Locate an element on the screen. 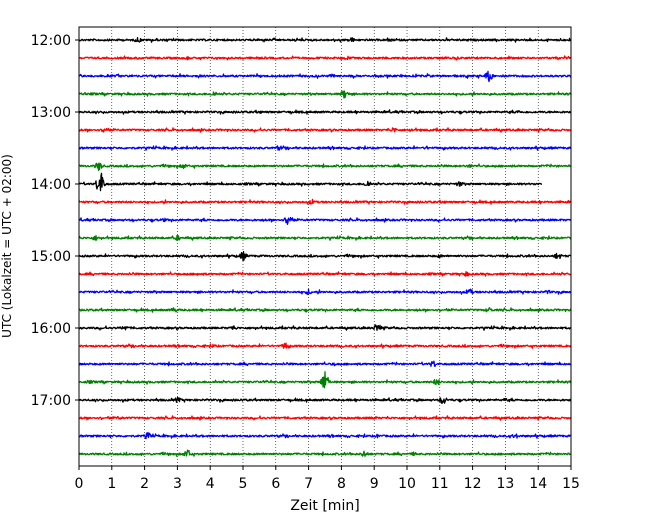 The width and height of the screenshot is (650, 525). x-tick-label: 8 is located at coordinates (341, 484).